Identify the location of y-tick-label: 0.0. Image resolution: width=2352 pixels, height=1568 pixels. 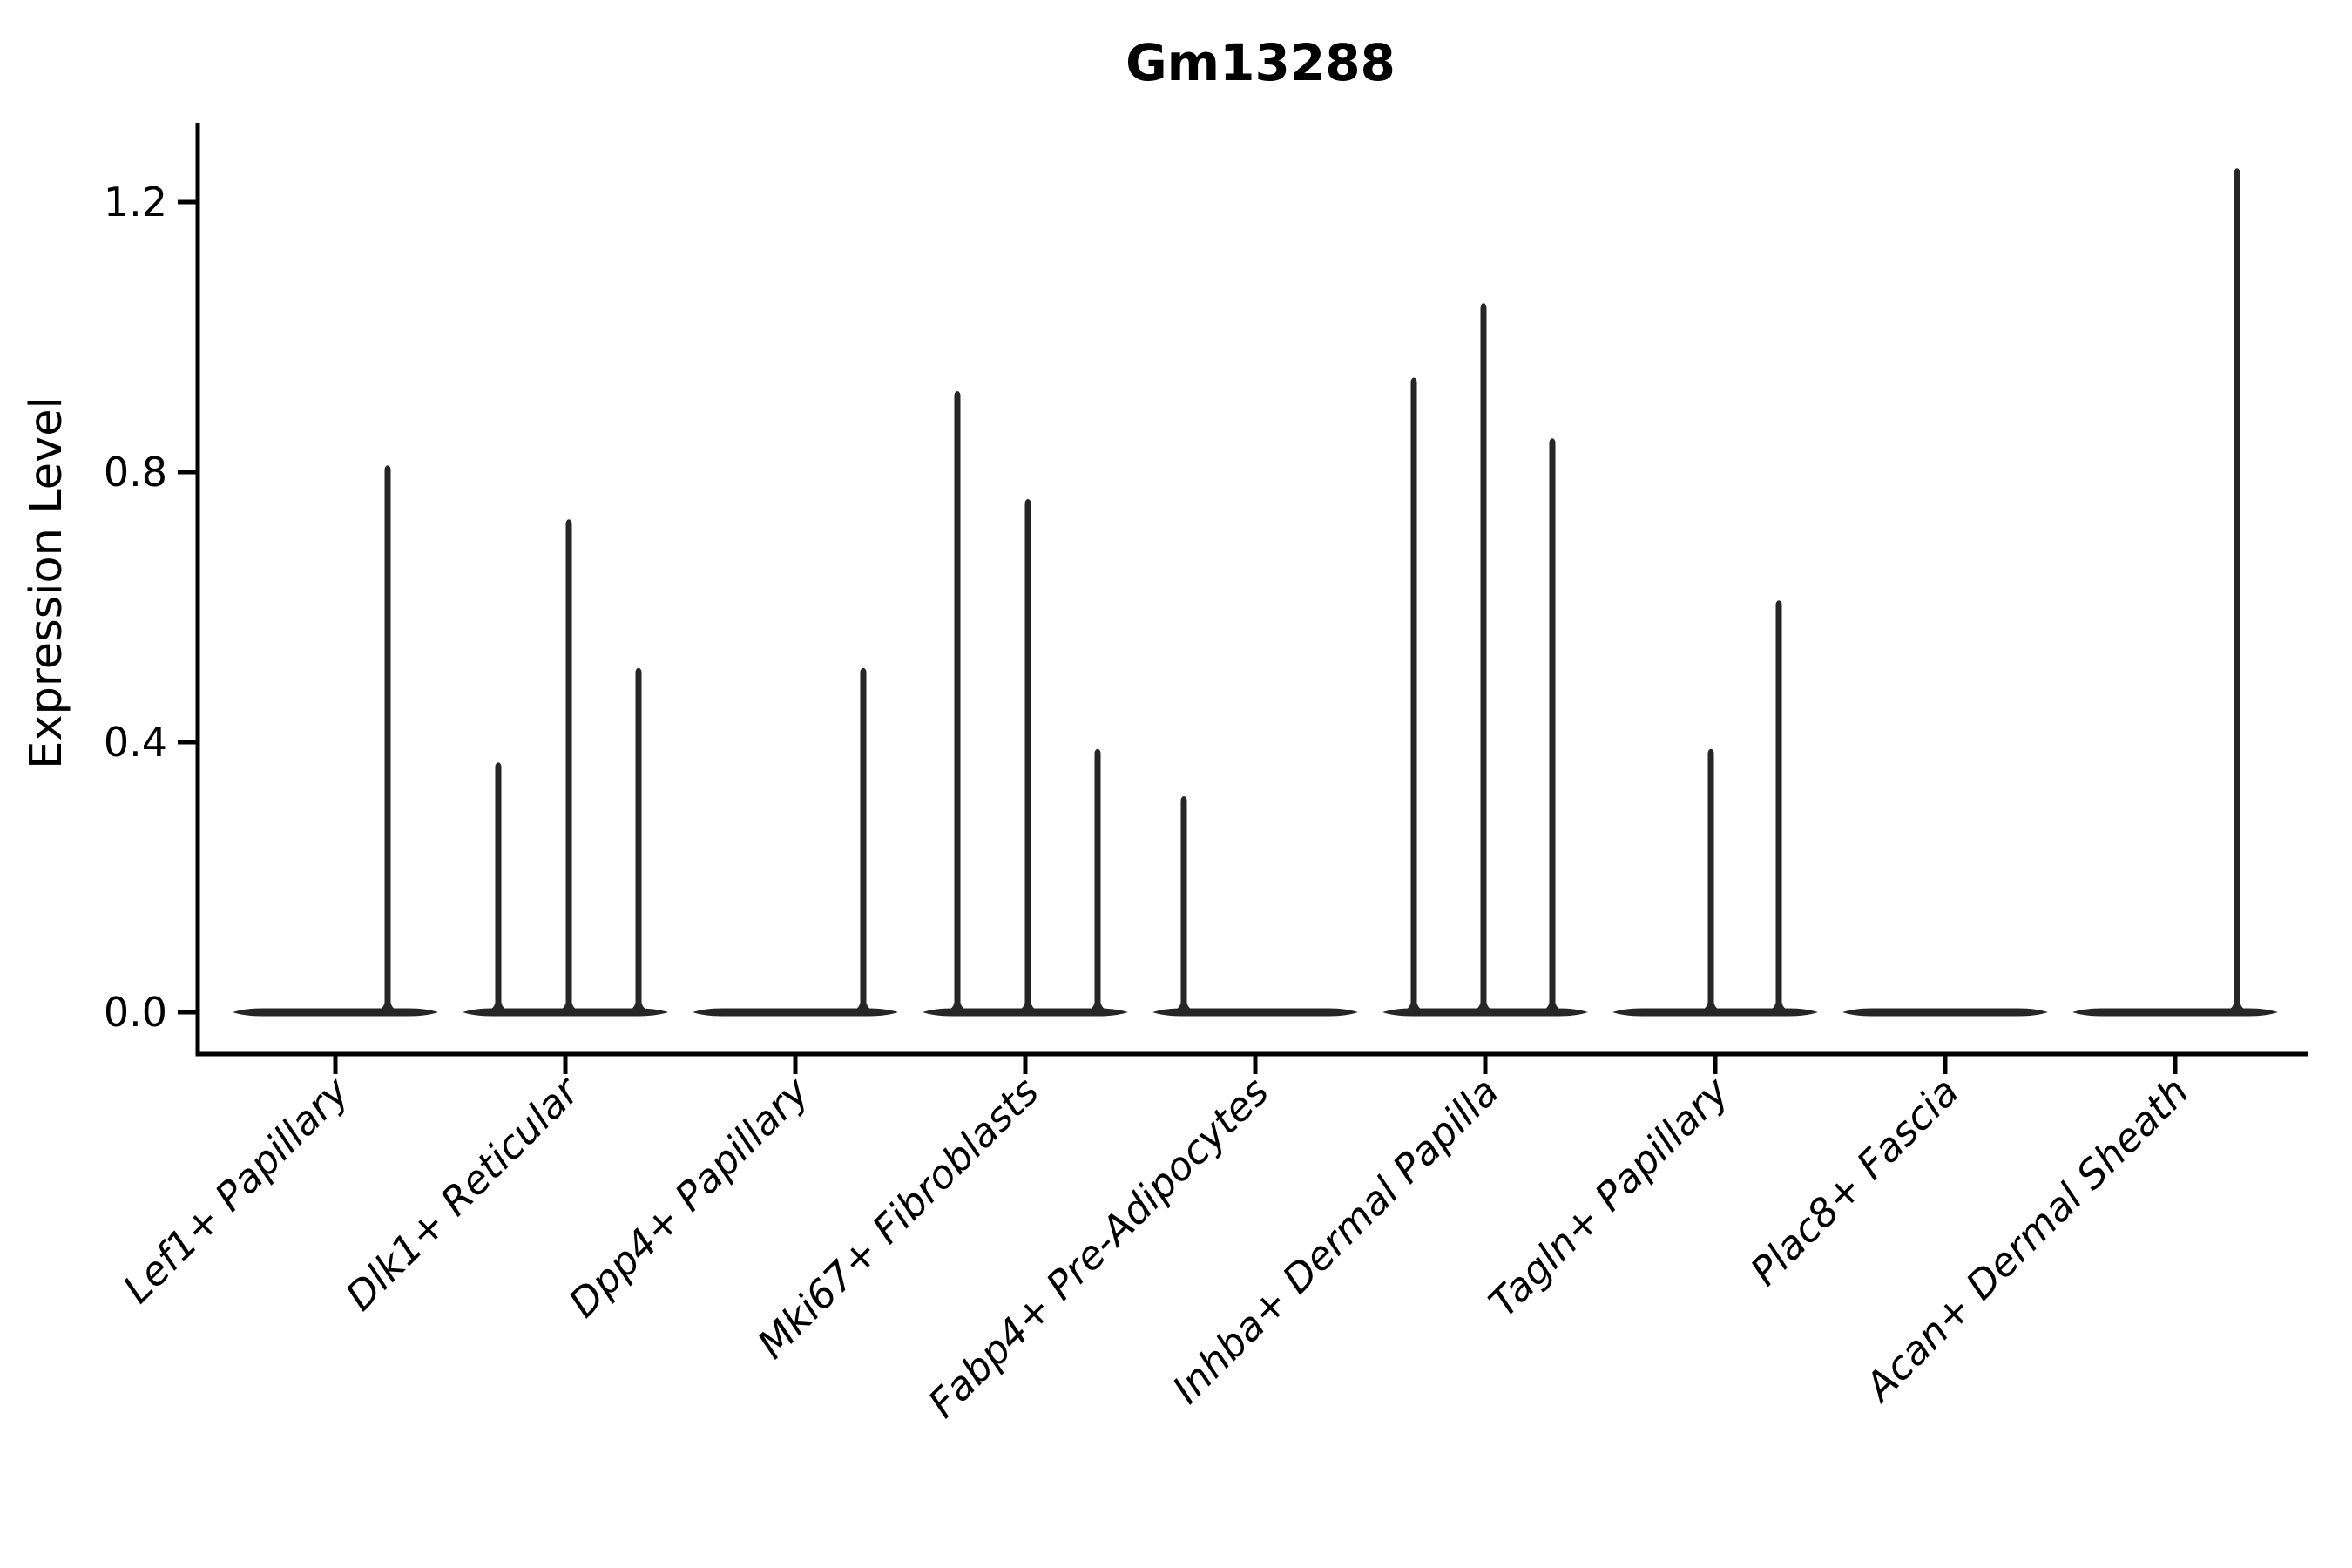
(135, 1013).